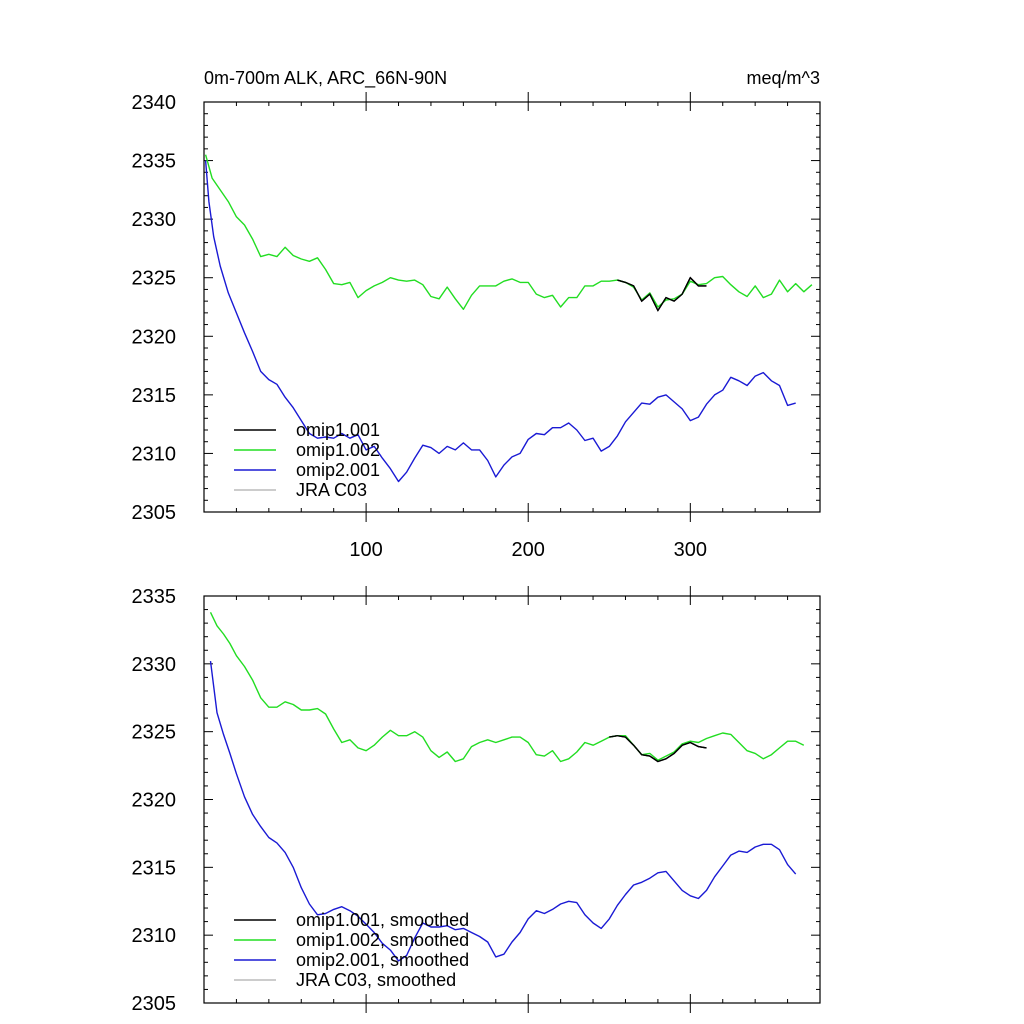 This screenshot has width=1024, height=1024. What do you see at coordinates (154, 103) in the screenshot?
I see `y-tick-label: 2340` at bounding box center [154, 103].